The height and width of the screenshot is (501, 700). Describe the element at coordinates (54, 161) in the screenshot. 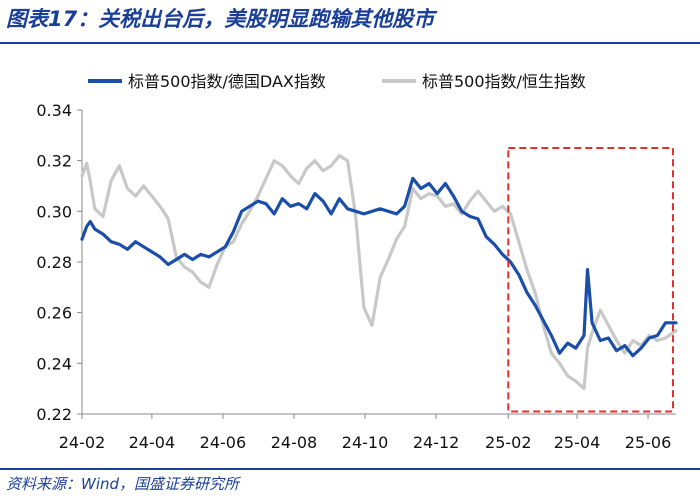

I see `y-tick-label: 0.32` at that location.